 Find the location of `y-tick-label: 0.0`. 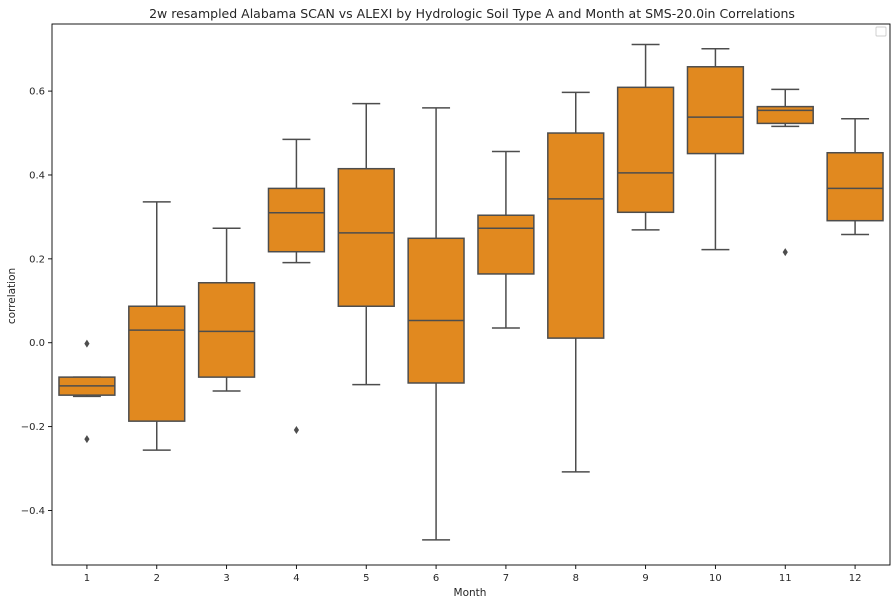

y-tick-label: 0.0 is located at coordinates (37, 343).